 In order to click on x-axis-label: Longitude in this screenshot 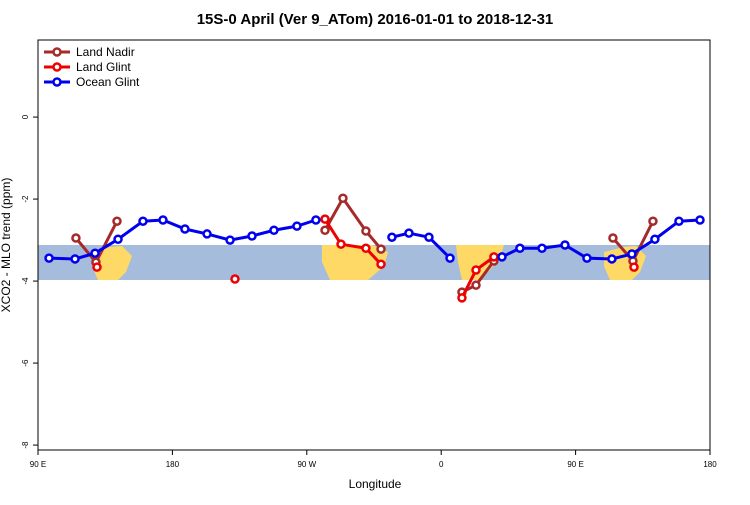, I will do `click(375, 484)`.